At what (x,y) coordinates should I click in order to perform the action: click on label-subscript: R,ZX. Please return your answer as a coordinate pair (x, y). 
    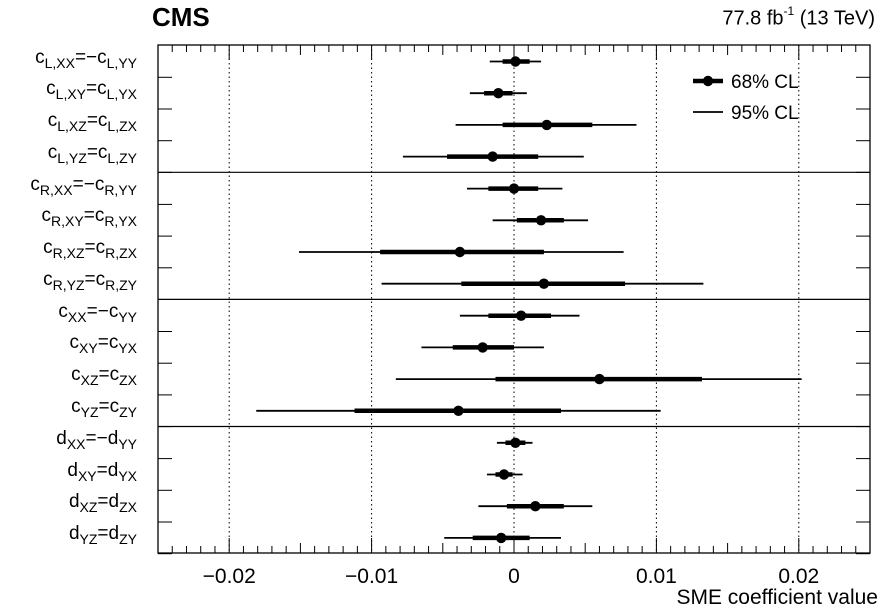
    Looking at the image, I should click on (121, 253).